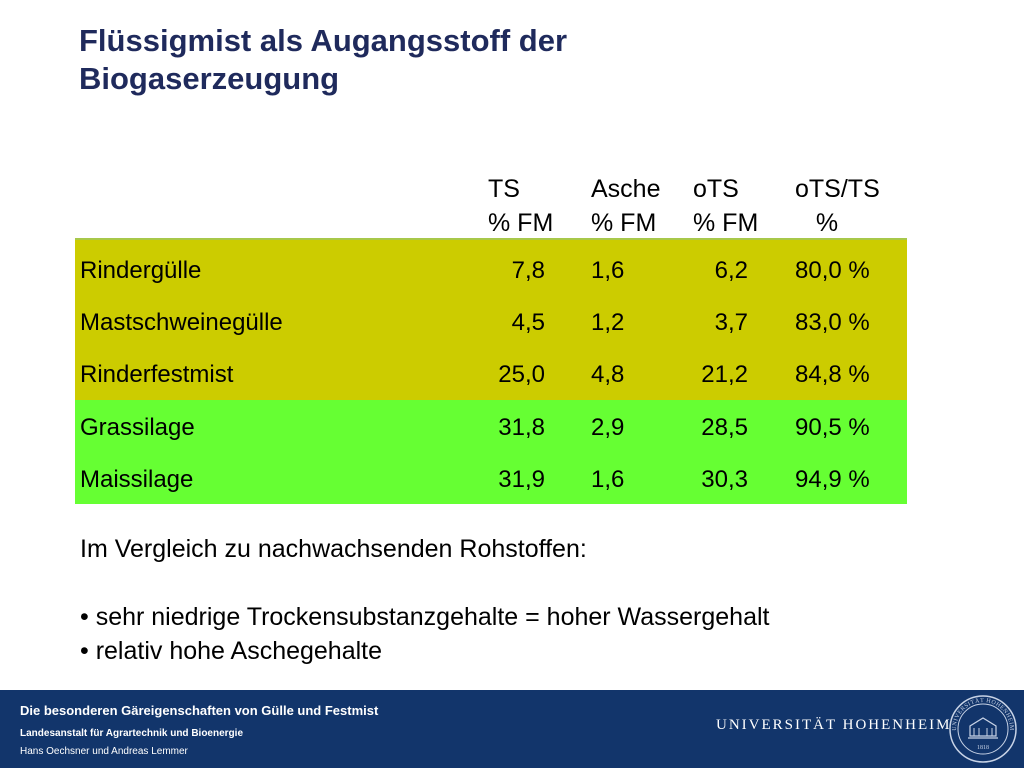 This screenshot has height=768, width=1024. Describe the element at coordinates (104, 751) in the screenshot. I see `footer-authors: Hans Oechsner und Andreas Lemmer` at that location.